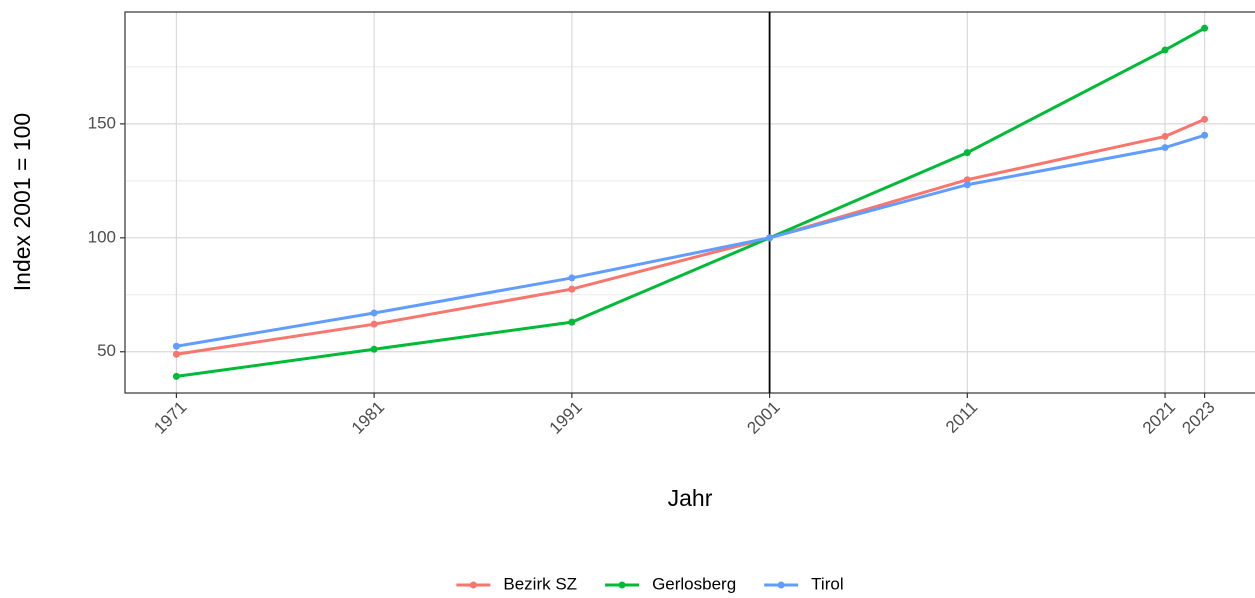 This screenshot has width=1255, height=598. I want to click on legend: Bezirk SZ Gerlosberg Tirol, so click(650, 583).